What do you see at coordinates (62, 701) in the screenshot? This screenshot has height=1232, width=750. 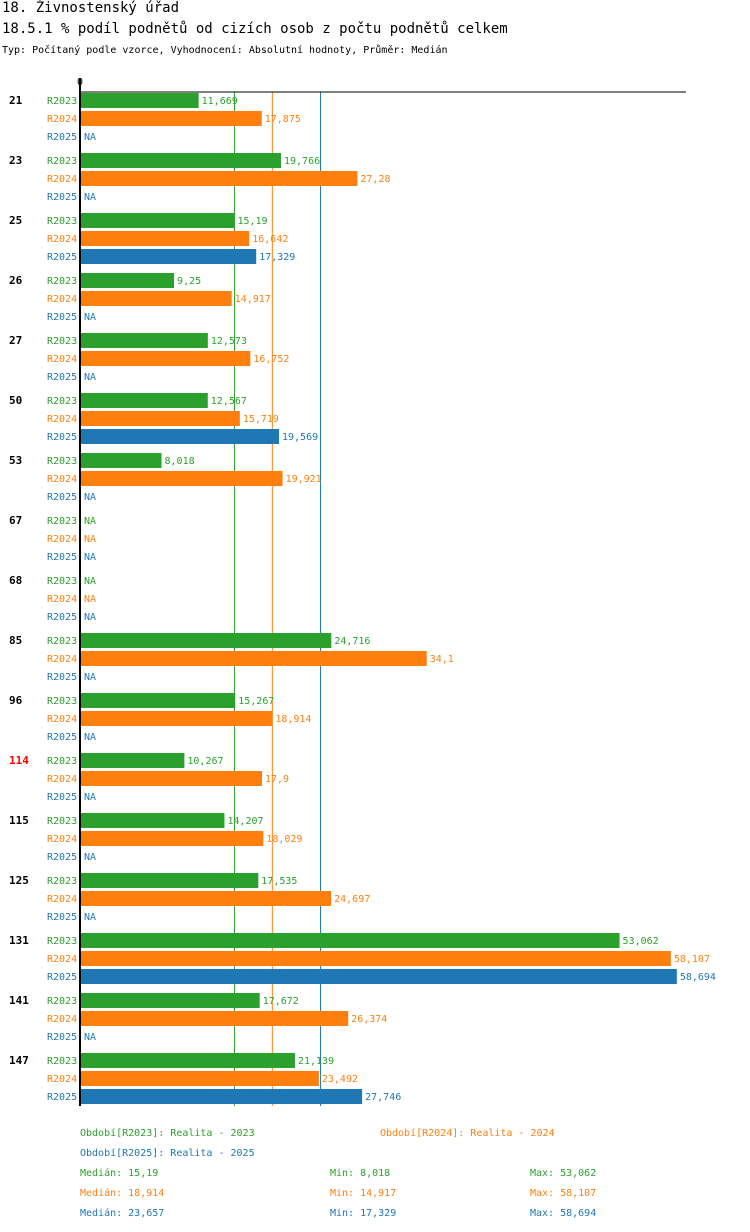 I see `series-label-96-r2023: R2023` at bounding box center [62, 701].